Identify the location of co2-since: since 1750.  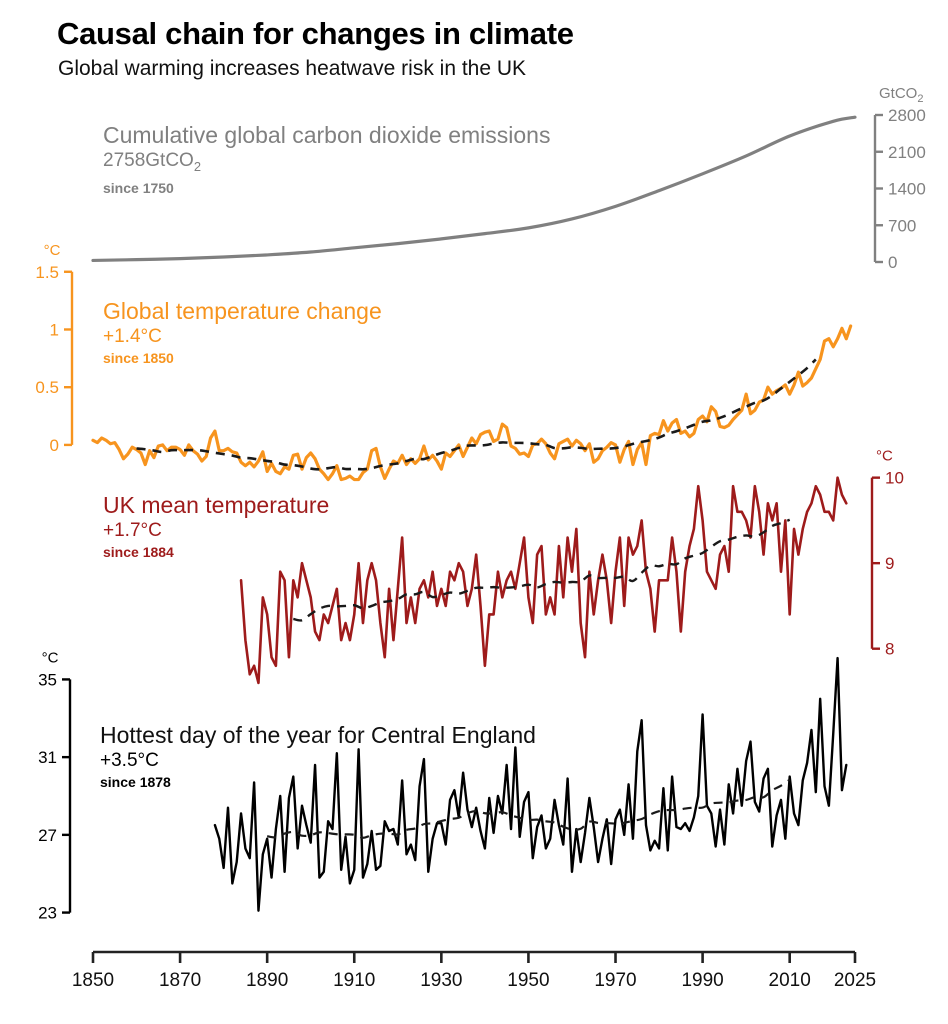
(138, 187).